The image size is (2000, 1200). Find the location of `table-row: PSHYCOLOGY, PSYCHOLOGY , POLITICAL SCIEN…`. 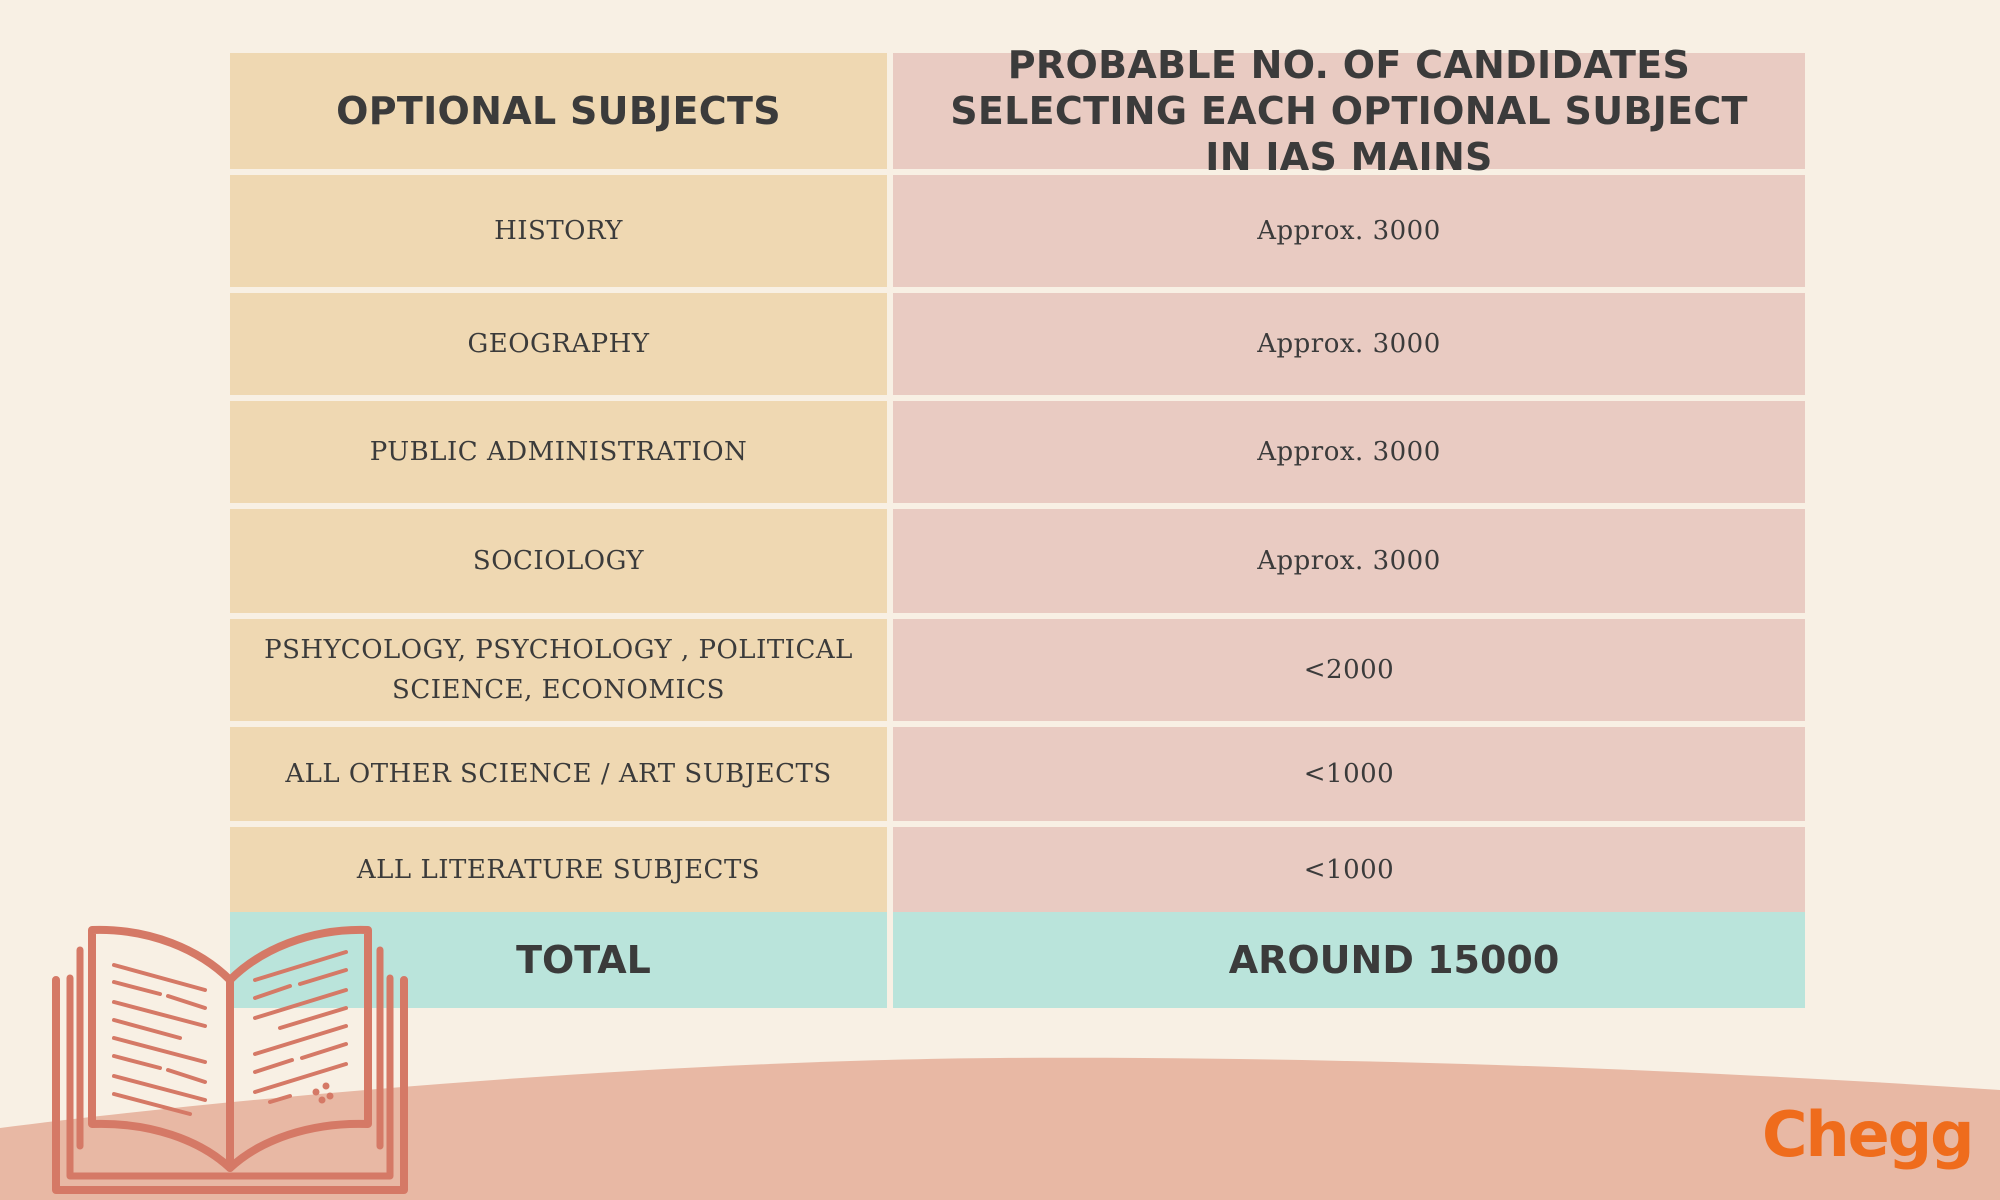

table-row: PSHYCOLOGY, PSYCHOLOGY , POLITICAL SCIEN… is located at coordinates (1017, 670).